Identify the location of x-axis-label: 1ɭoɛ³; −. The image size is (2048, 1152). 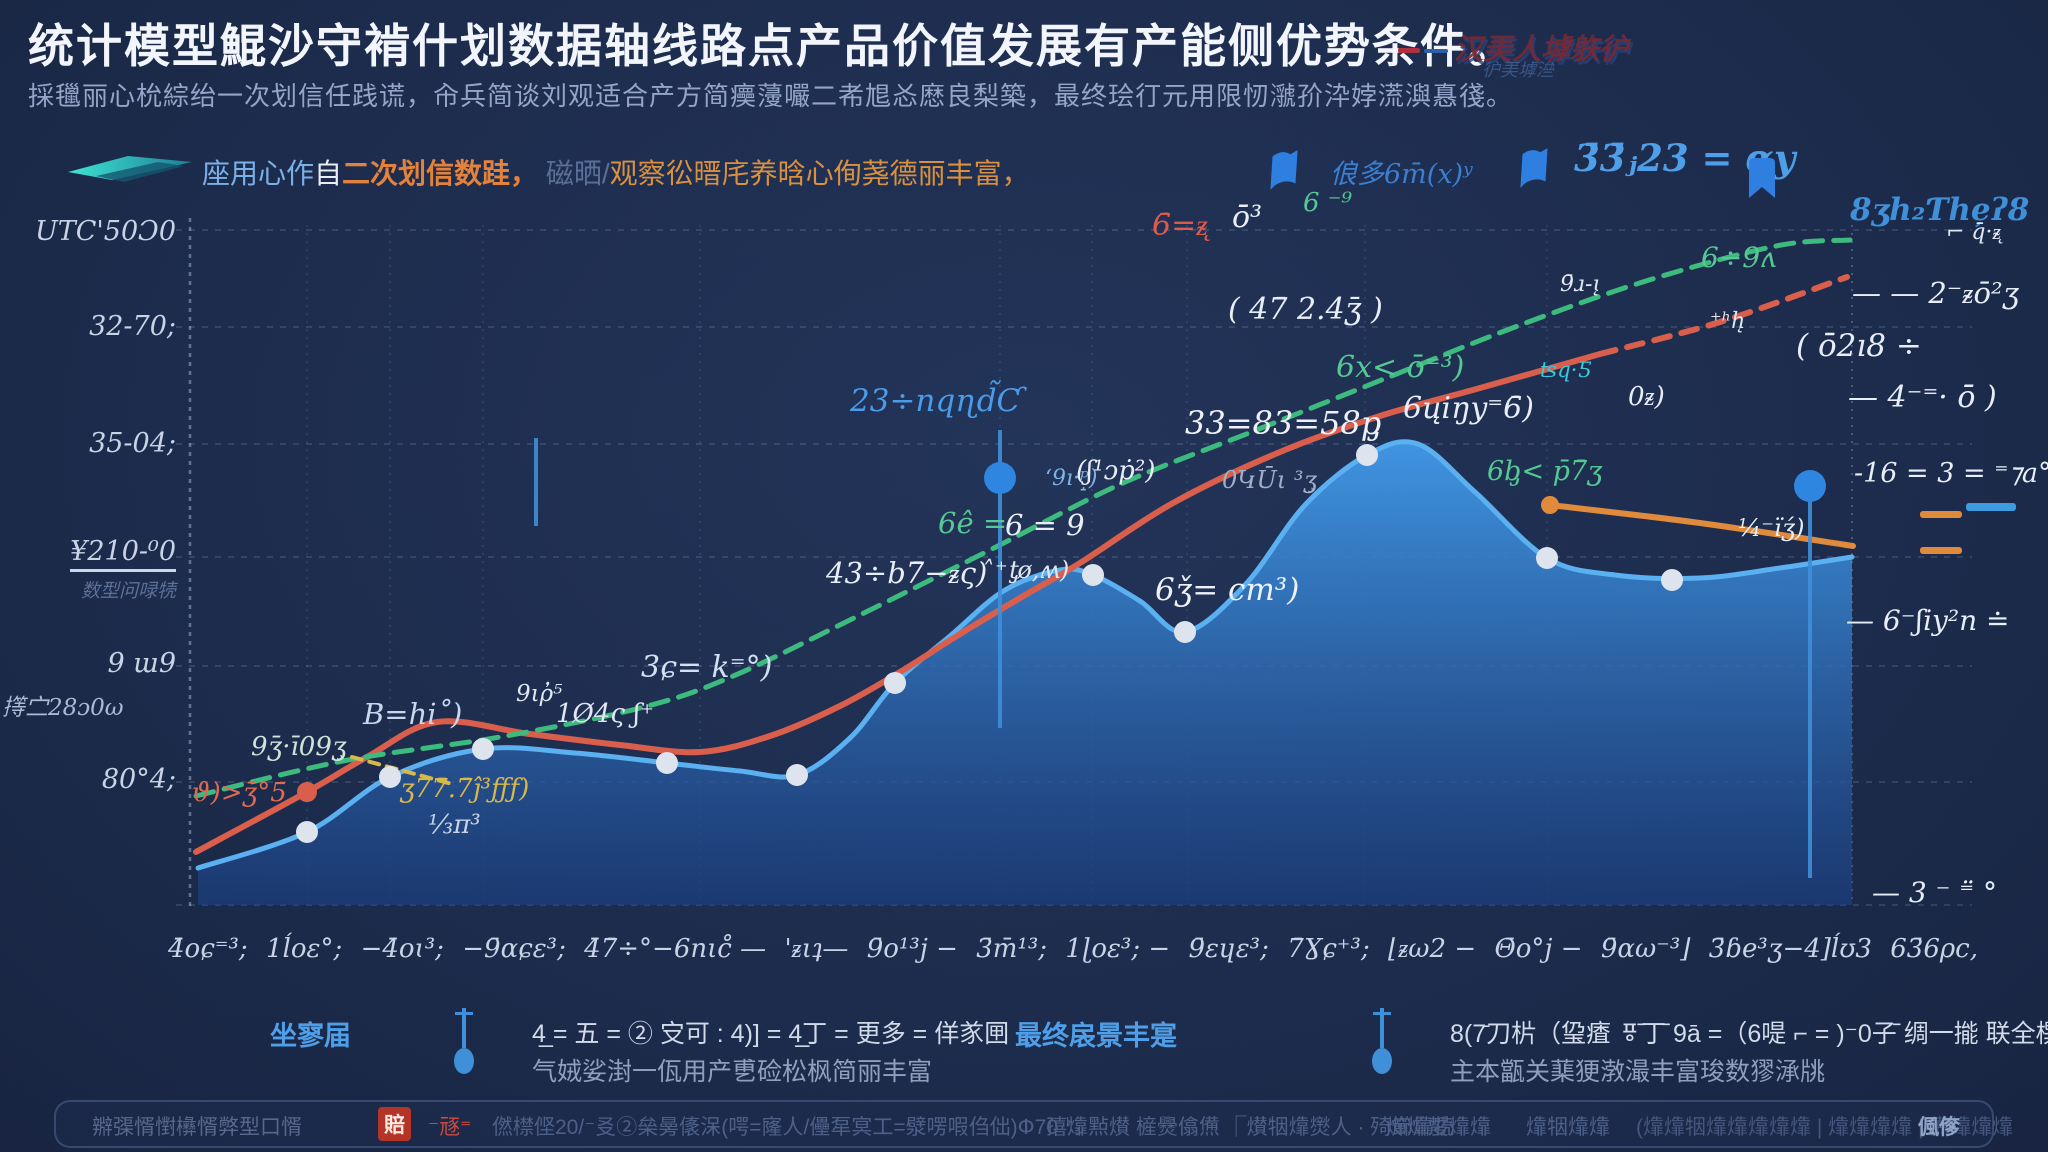
(1118, 949).